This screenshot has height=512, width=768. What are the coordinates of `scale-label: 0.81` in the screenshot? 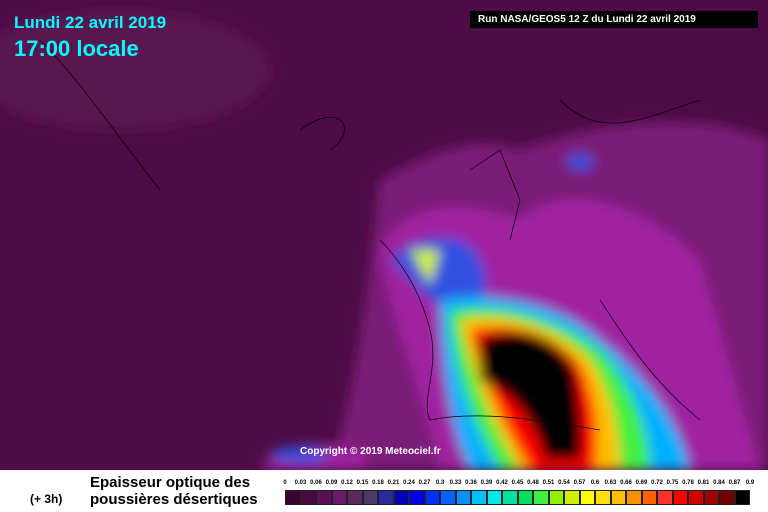 It's located at (703, 483).